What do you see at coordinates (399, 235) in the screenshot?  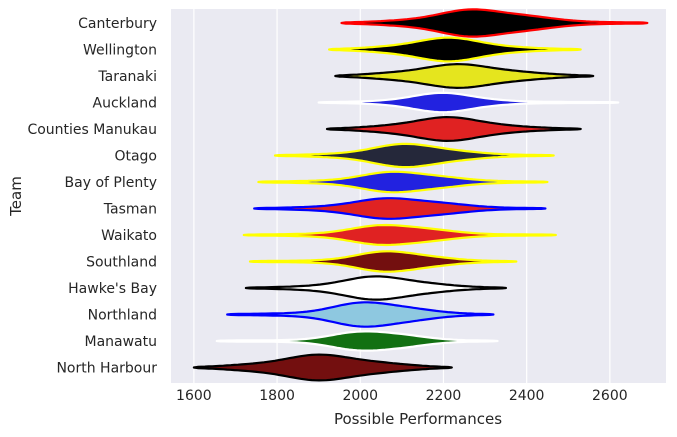 I see `violin-waikato` at bounding box center [399, 235].